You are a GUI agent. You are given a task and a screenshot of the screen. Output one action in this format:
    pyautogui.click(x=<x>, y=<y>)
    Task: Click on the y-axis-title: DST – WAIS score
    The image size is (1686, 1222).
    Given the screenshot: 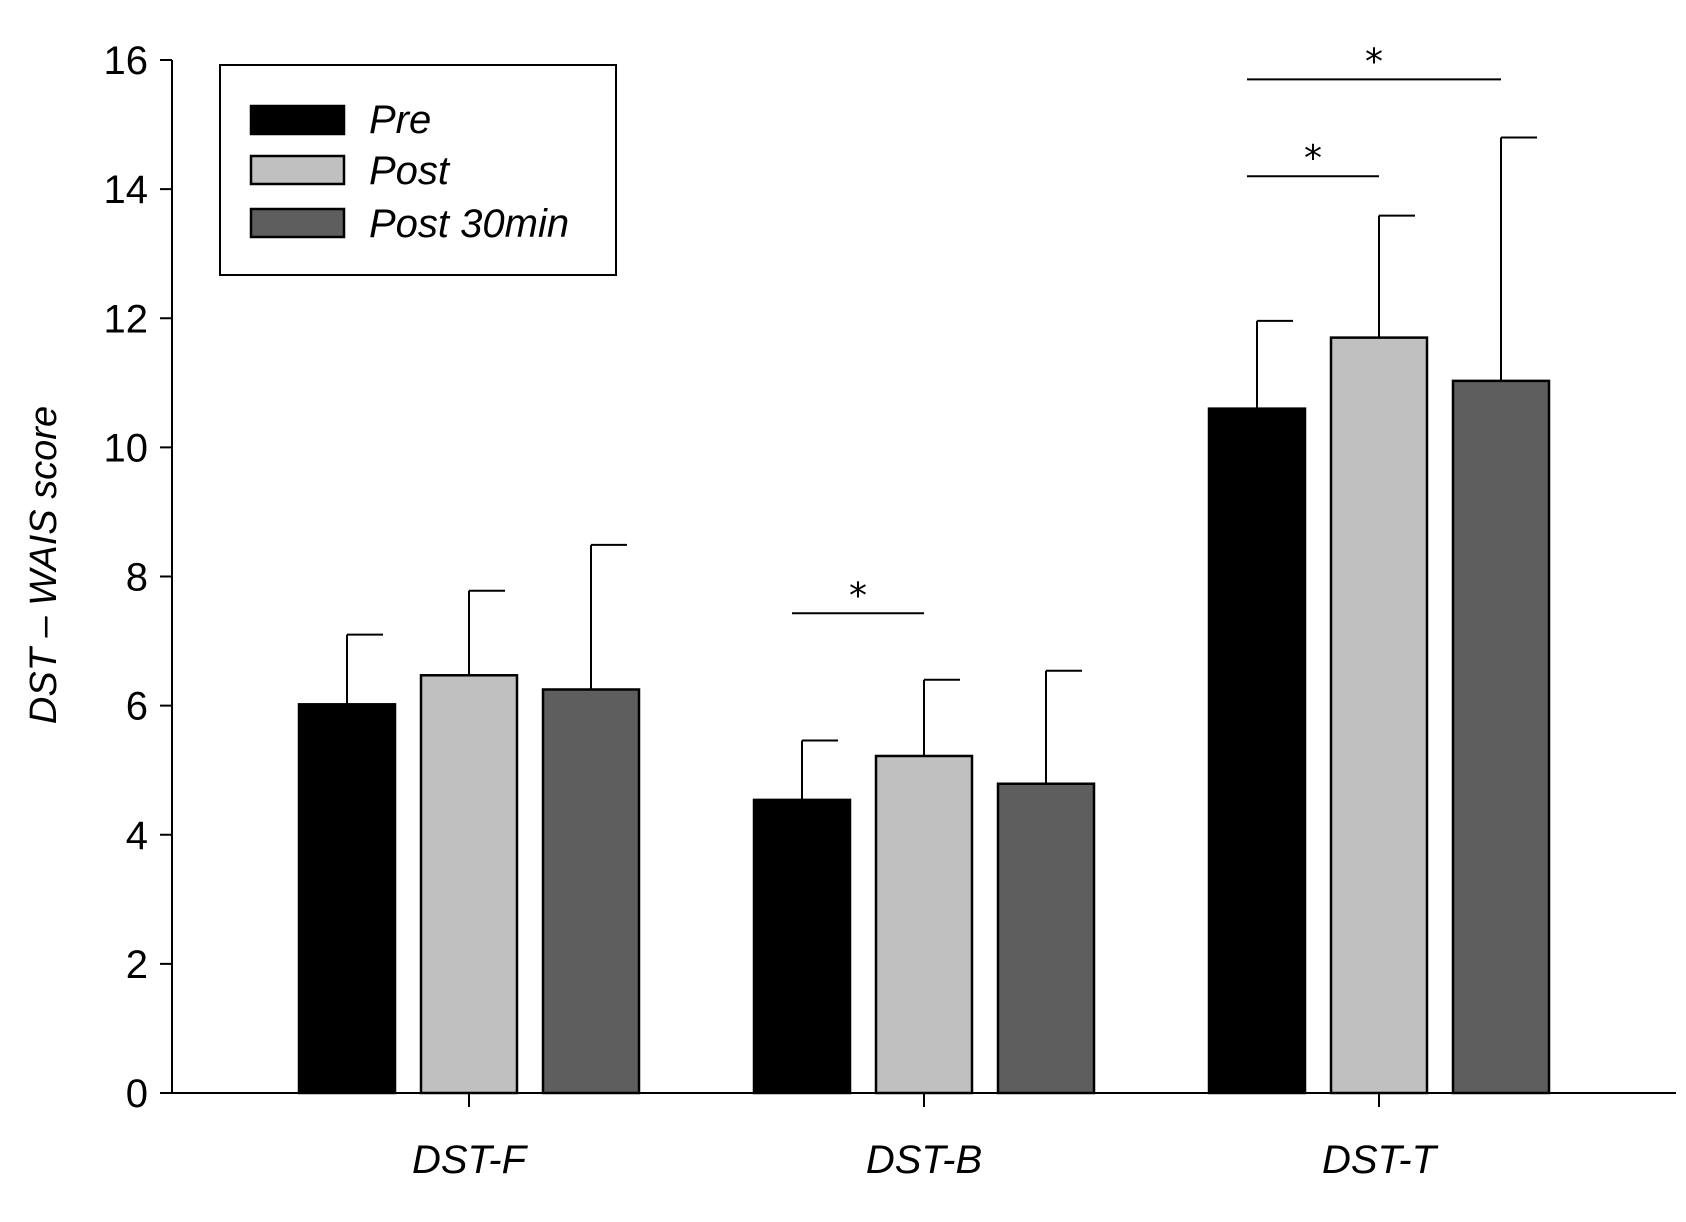 What is the action you would take?
    pyautogui.click(x=44, y=565)
    